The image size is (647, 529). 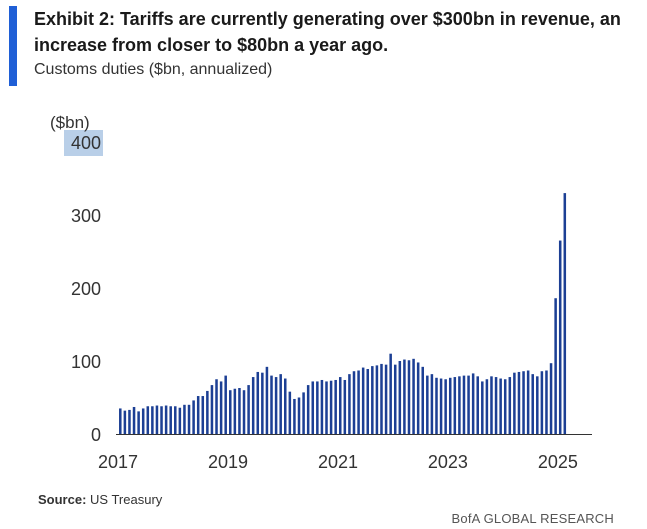 What do you see at coordinates (70, 122) in the screenshot?
I see `unit-label: ($bn)` at bounding box center [70, 122].